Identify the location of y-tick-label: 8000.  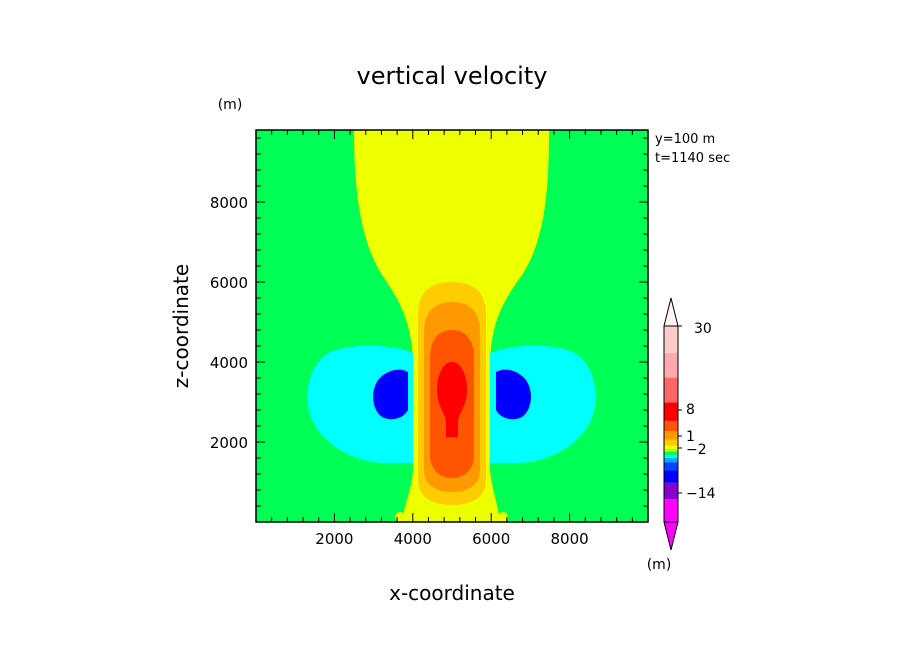
(229, 203).